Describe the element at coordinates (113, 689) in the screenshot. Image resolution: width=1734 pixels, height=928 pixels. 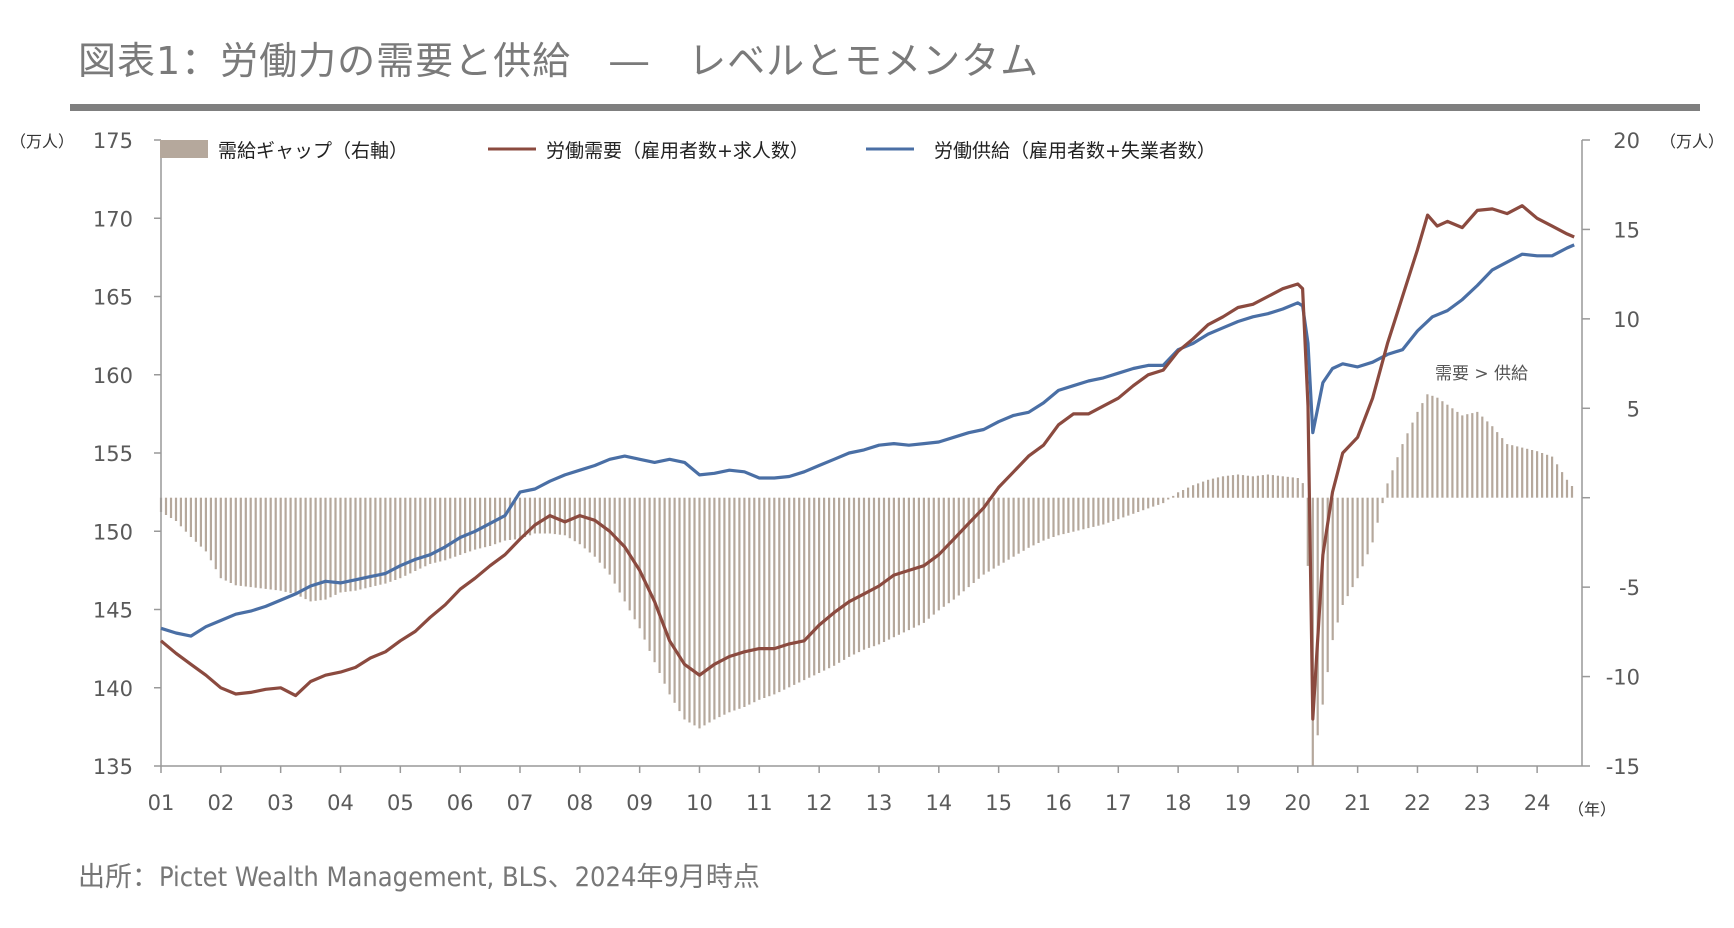
I see `left-tick-label: 140` at that location.